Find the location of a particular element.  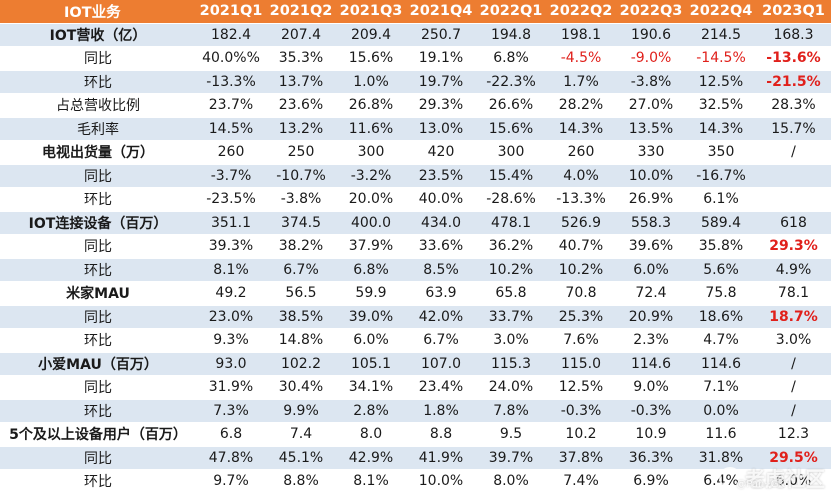

value-cell: -23.5% is located at coordinates (231, 199).